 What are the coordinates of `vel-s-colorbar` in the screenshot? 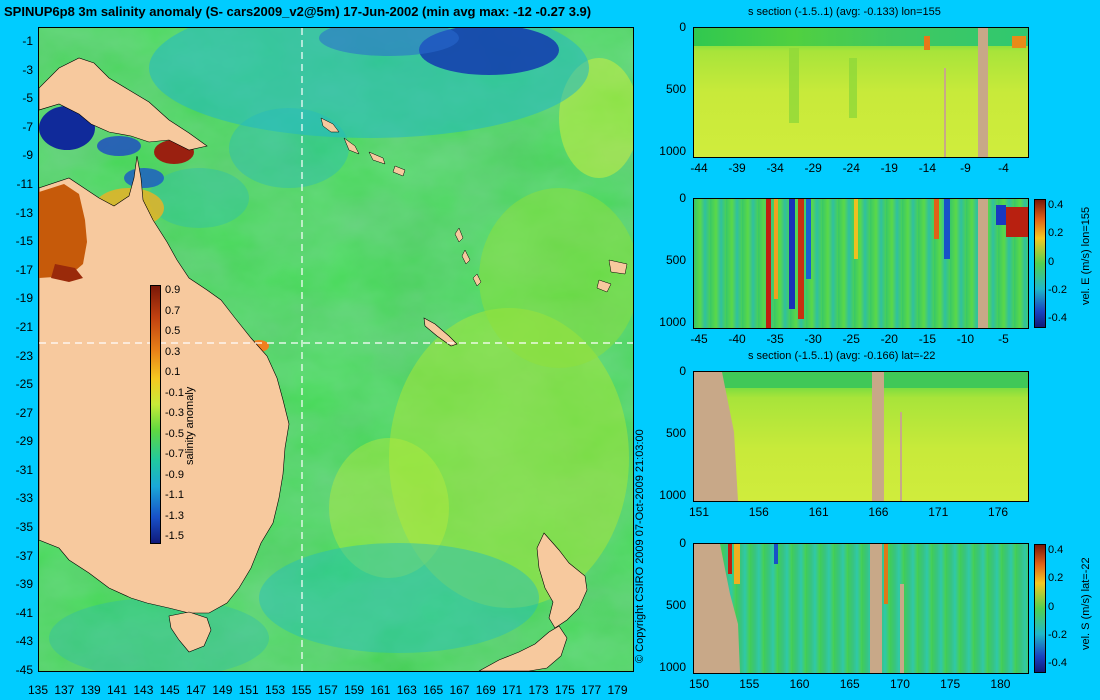 It's located at (1040, 608).